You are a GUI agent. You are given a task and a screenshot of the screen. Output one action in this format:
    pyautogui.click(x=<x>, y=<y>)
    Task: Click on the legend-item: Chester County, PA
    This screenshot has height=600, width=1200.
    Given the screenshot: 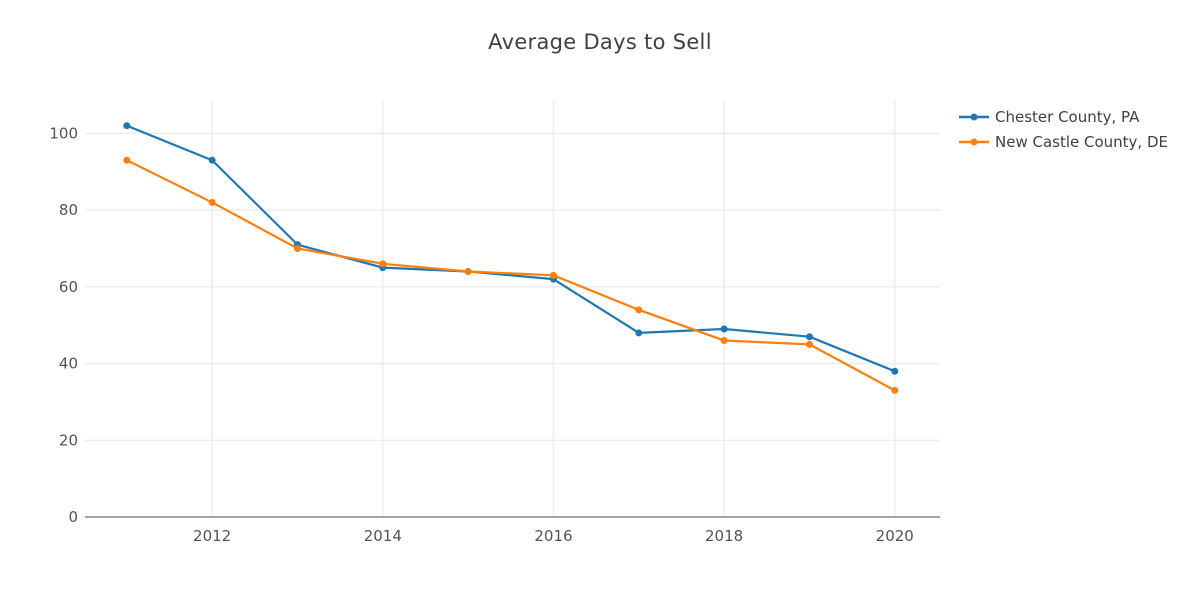 What is the action you would take?
    pyautogui.click(x=1063, y=116)
    